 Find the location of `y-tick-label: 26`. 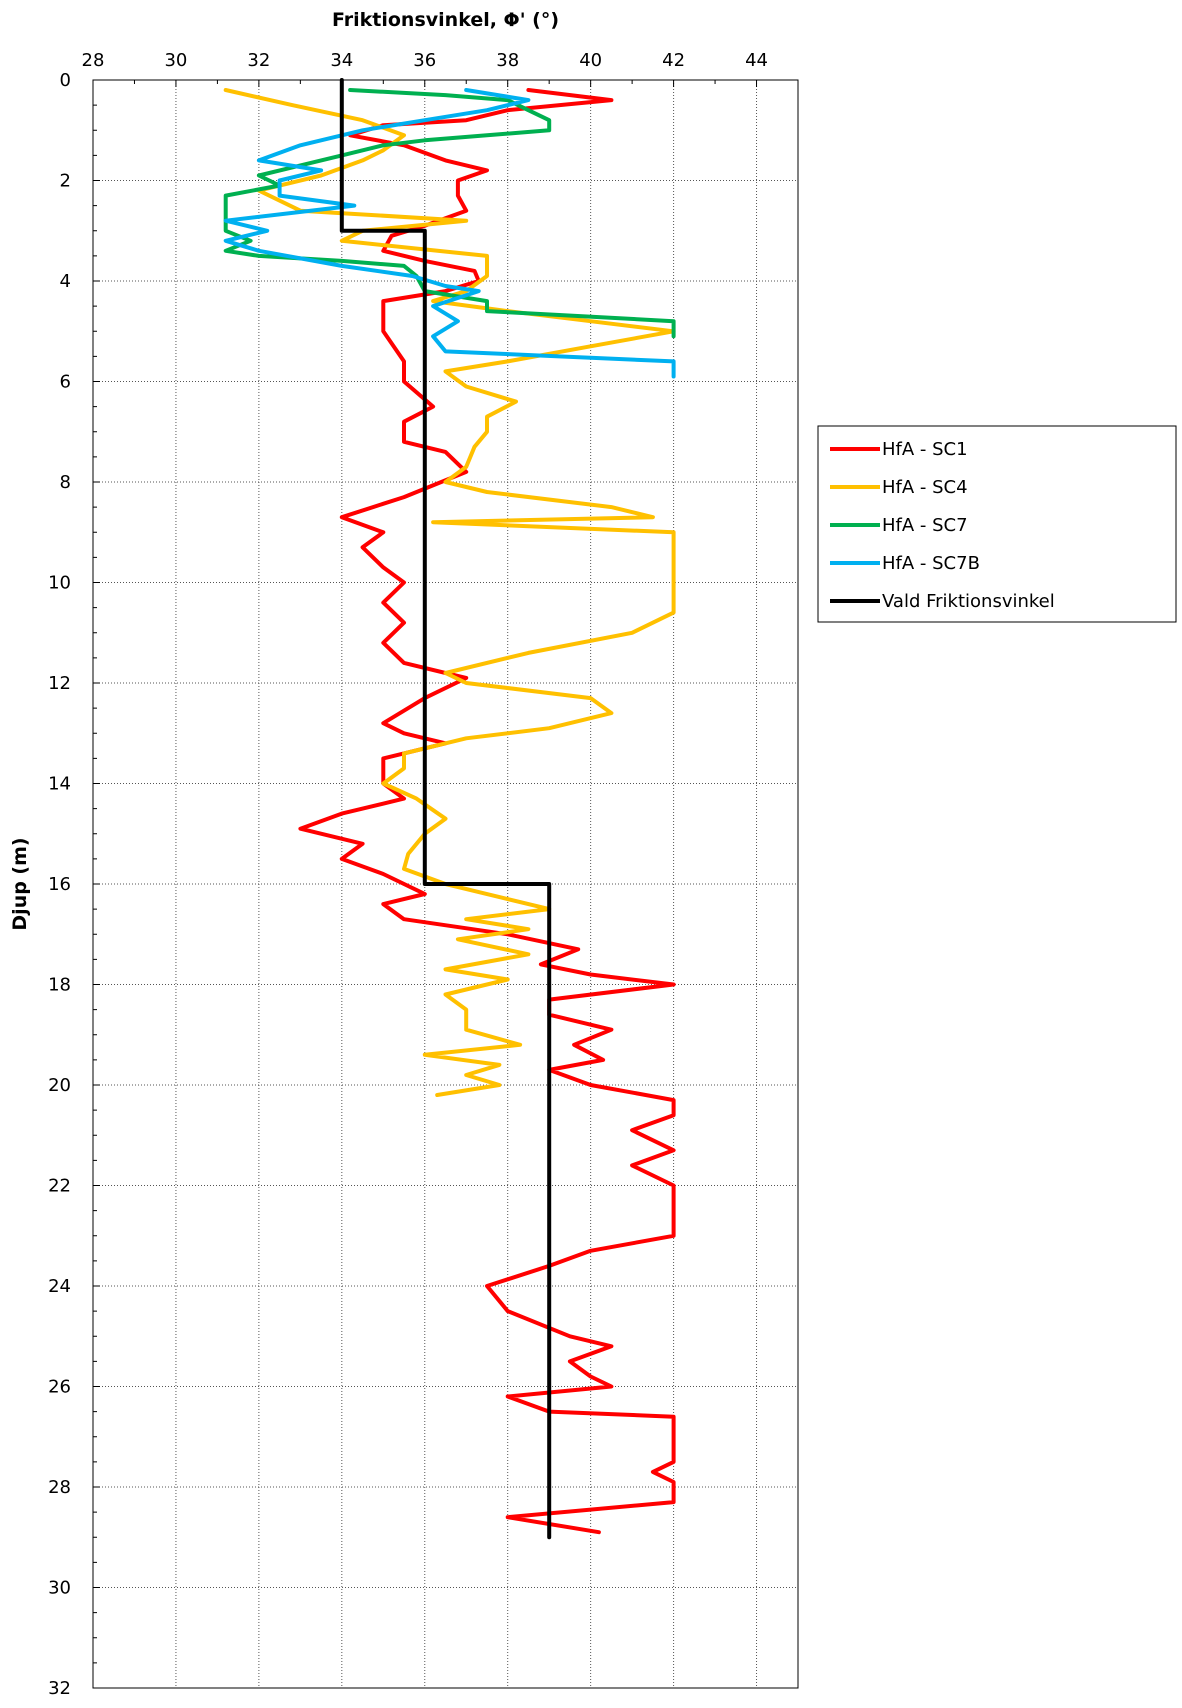

y-tick-label: 26 is located at coordinates (59, 1387).